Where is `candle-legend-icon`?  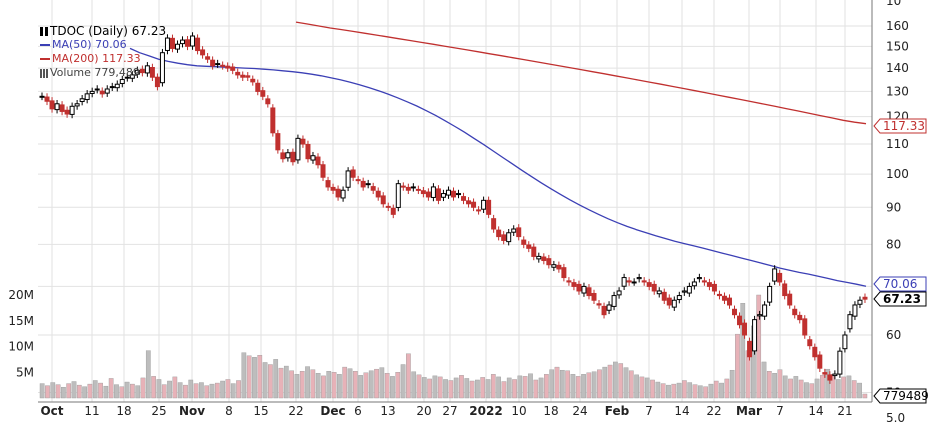 candle-legend-icon is located at coordinates (44, 31).